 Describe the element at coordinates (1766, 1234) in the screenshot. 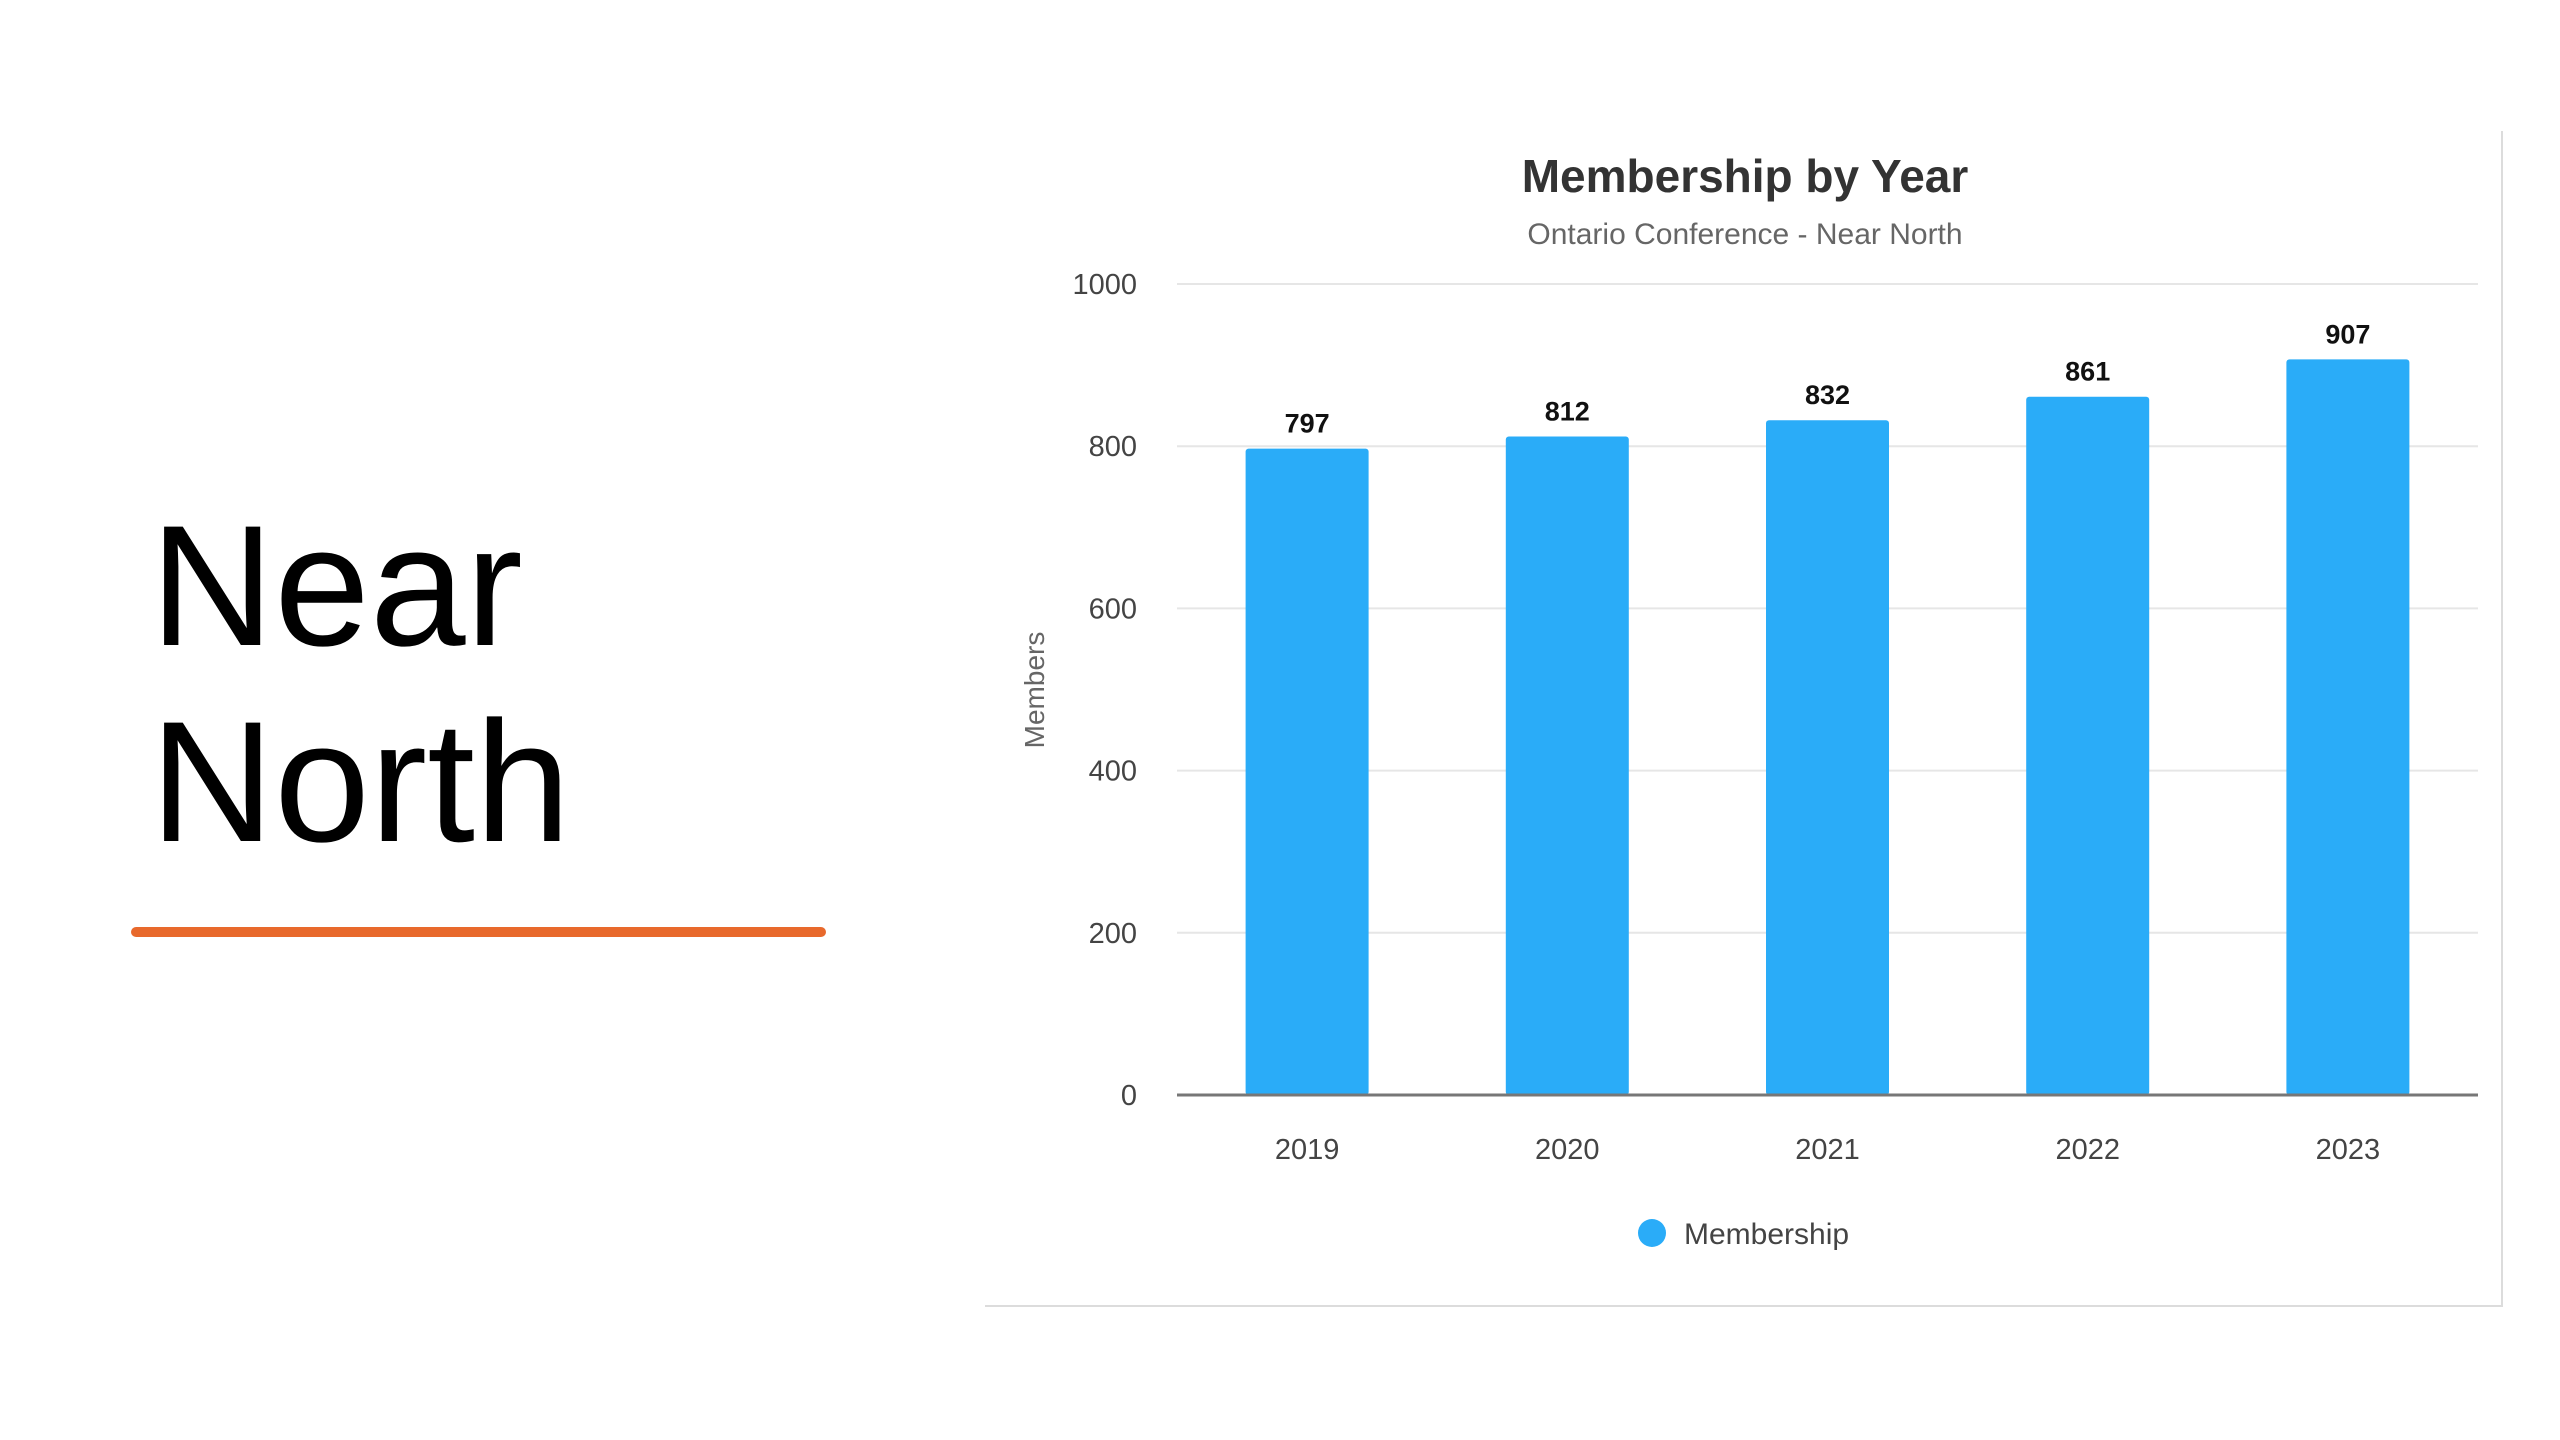

I see `legend-label: Membership` at that location.